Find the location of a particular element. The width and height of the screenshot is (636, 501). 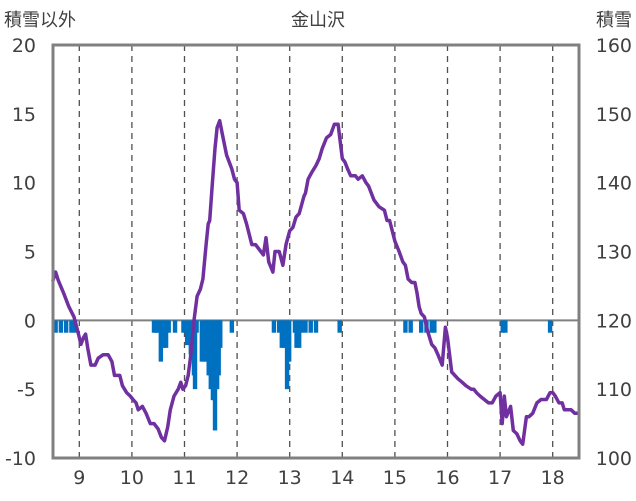

x-tick-label: 16 is located at coordinates (447, 478).